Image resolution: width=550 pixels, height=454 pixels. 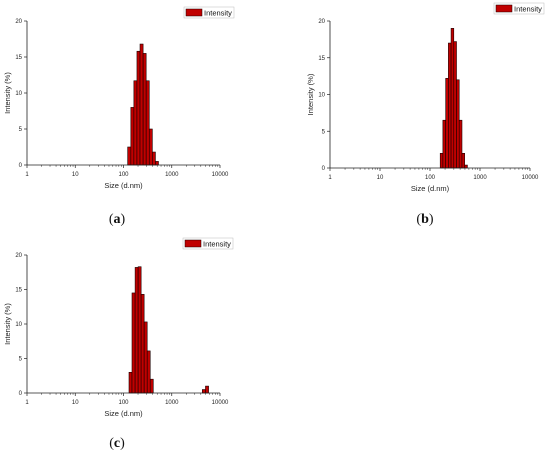 I want to click on panel-label-letter: c, so click(x=117, y=443).